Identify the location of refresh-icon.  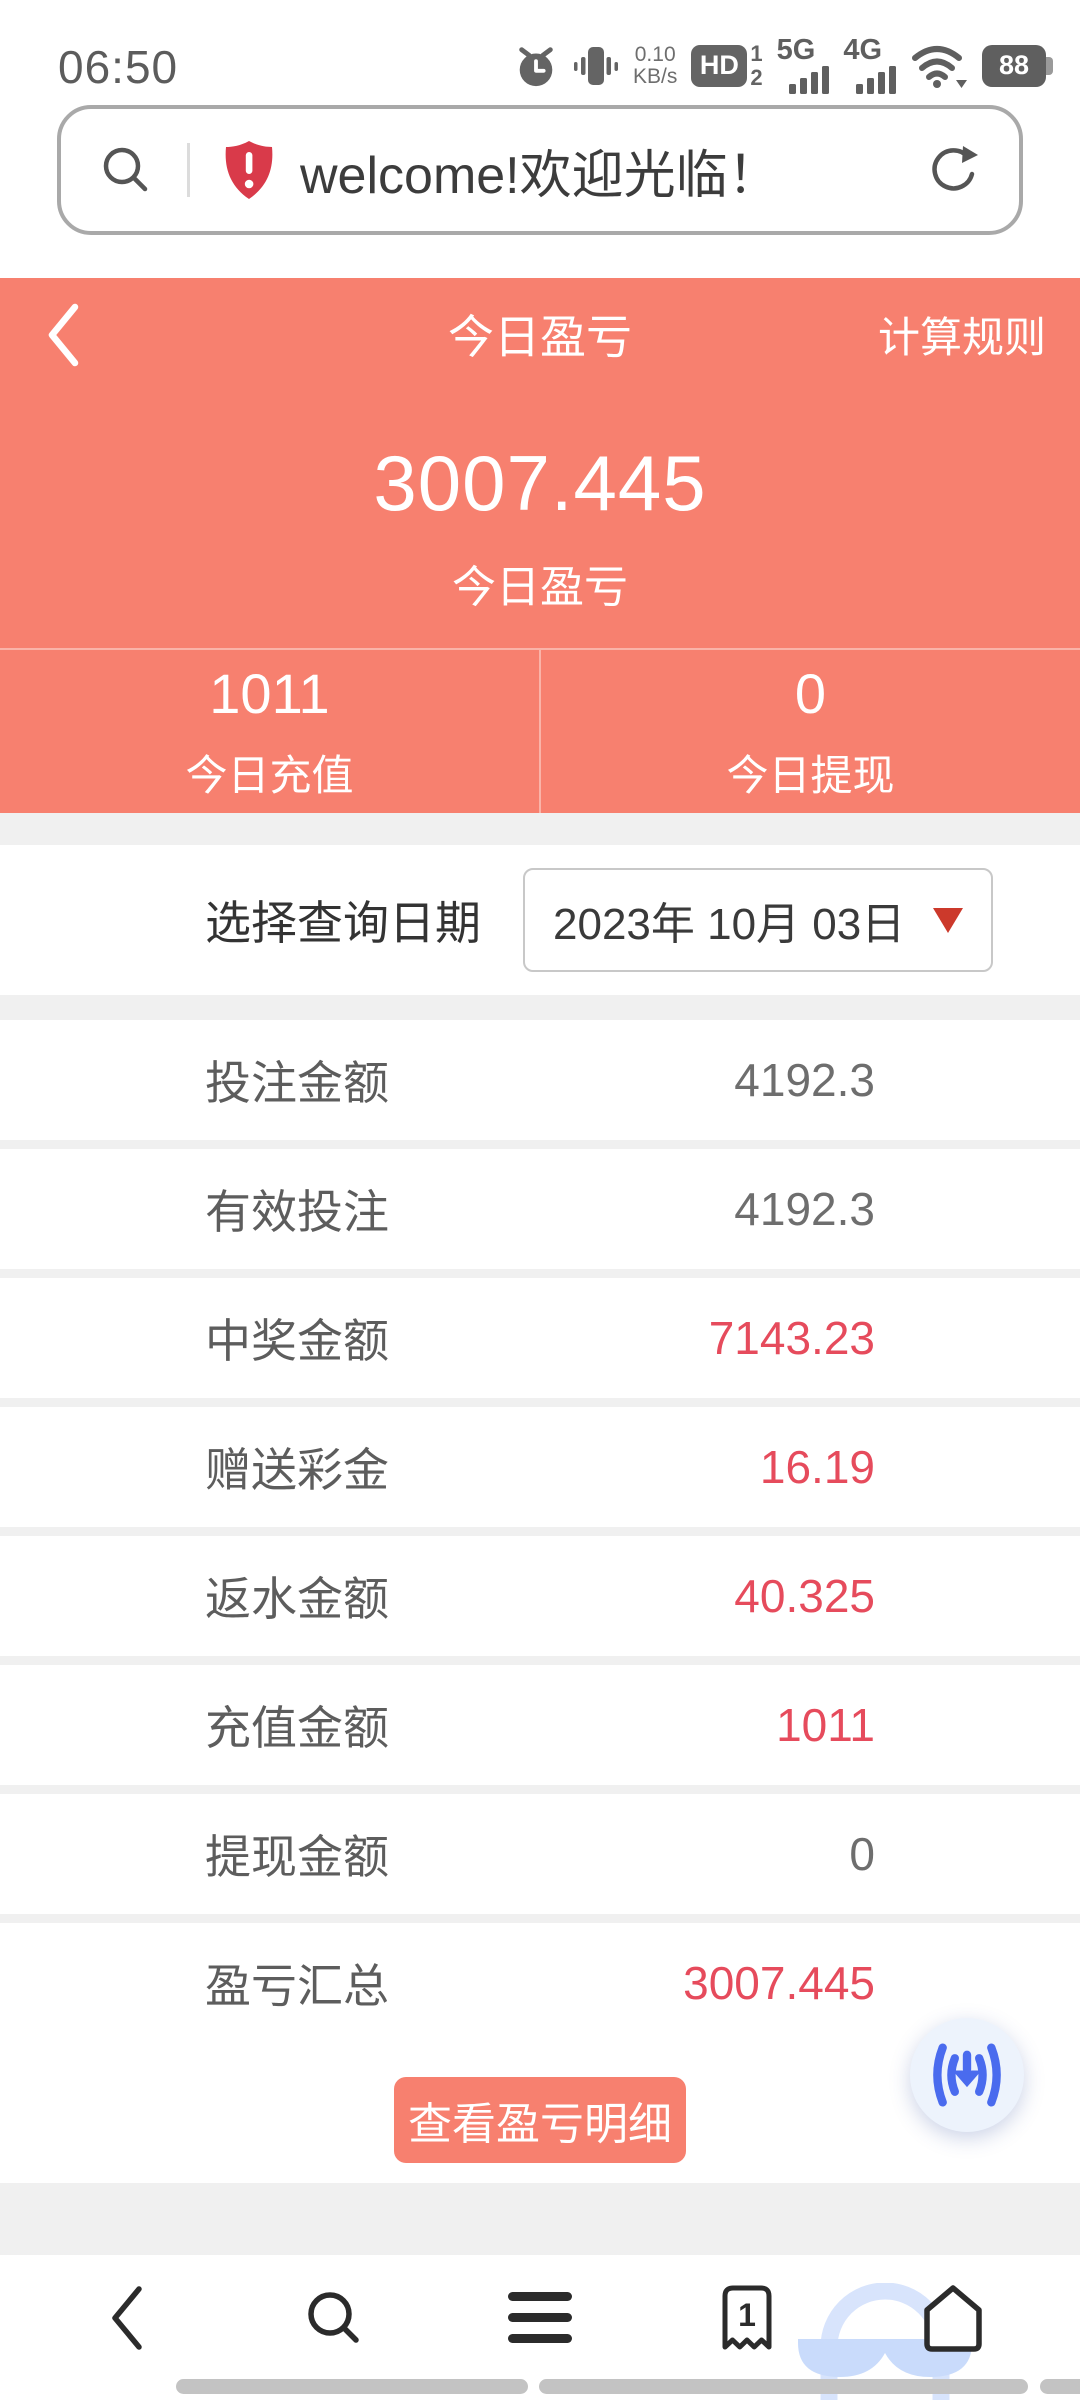
(955, 168).